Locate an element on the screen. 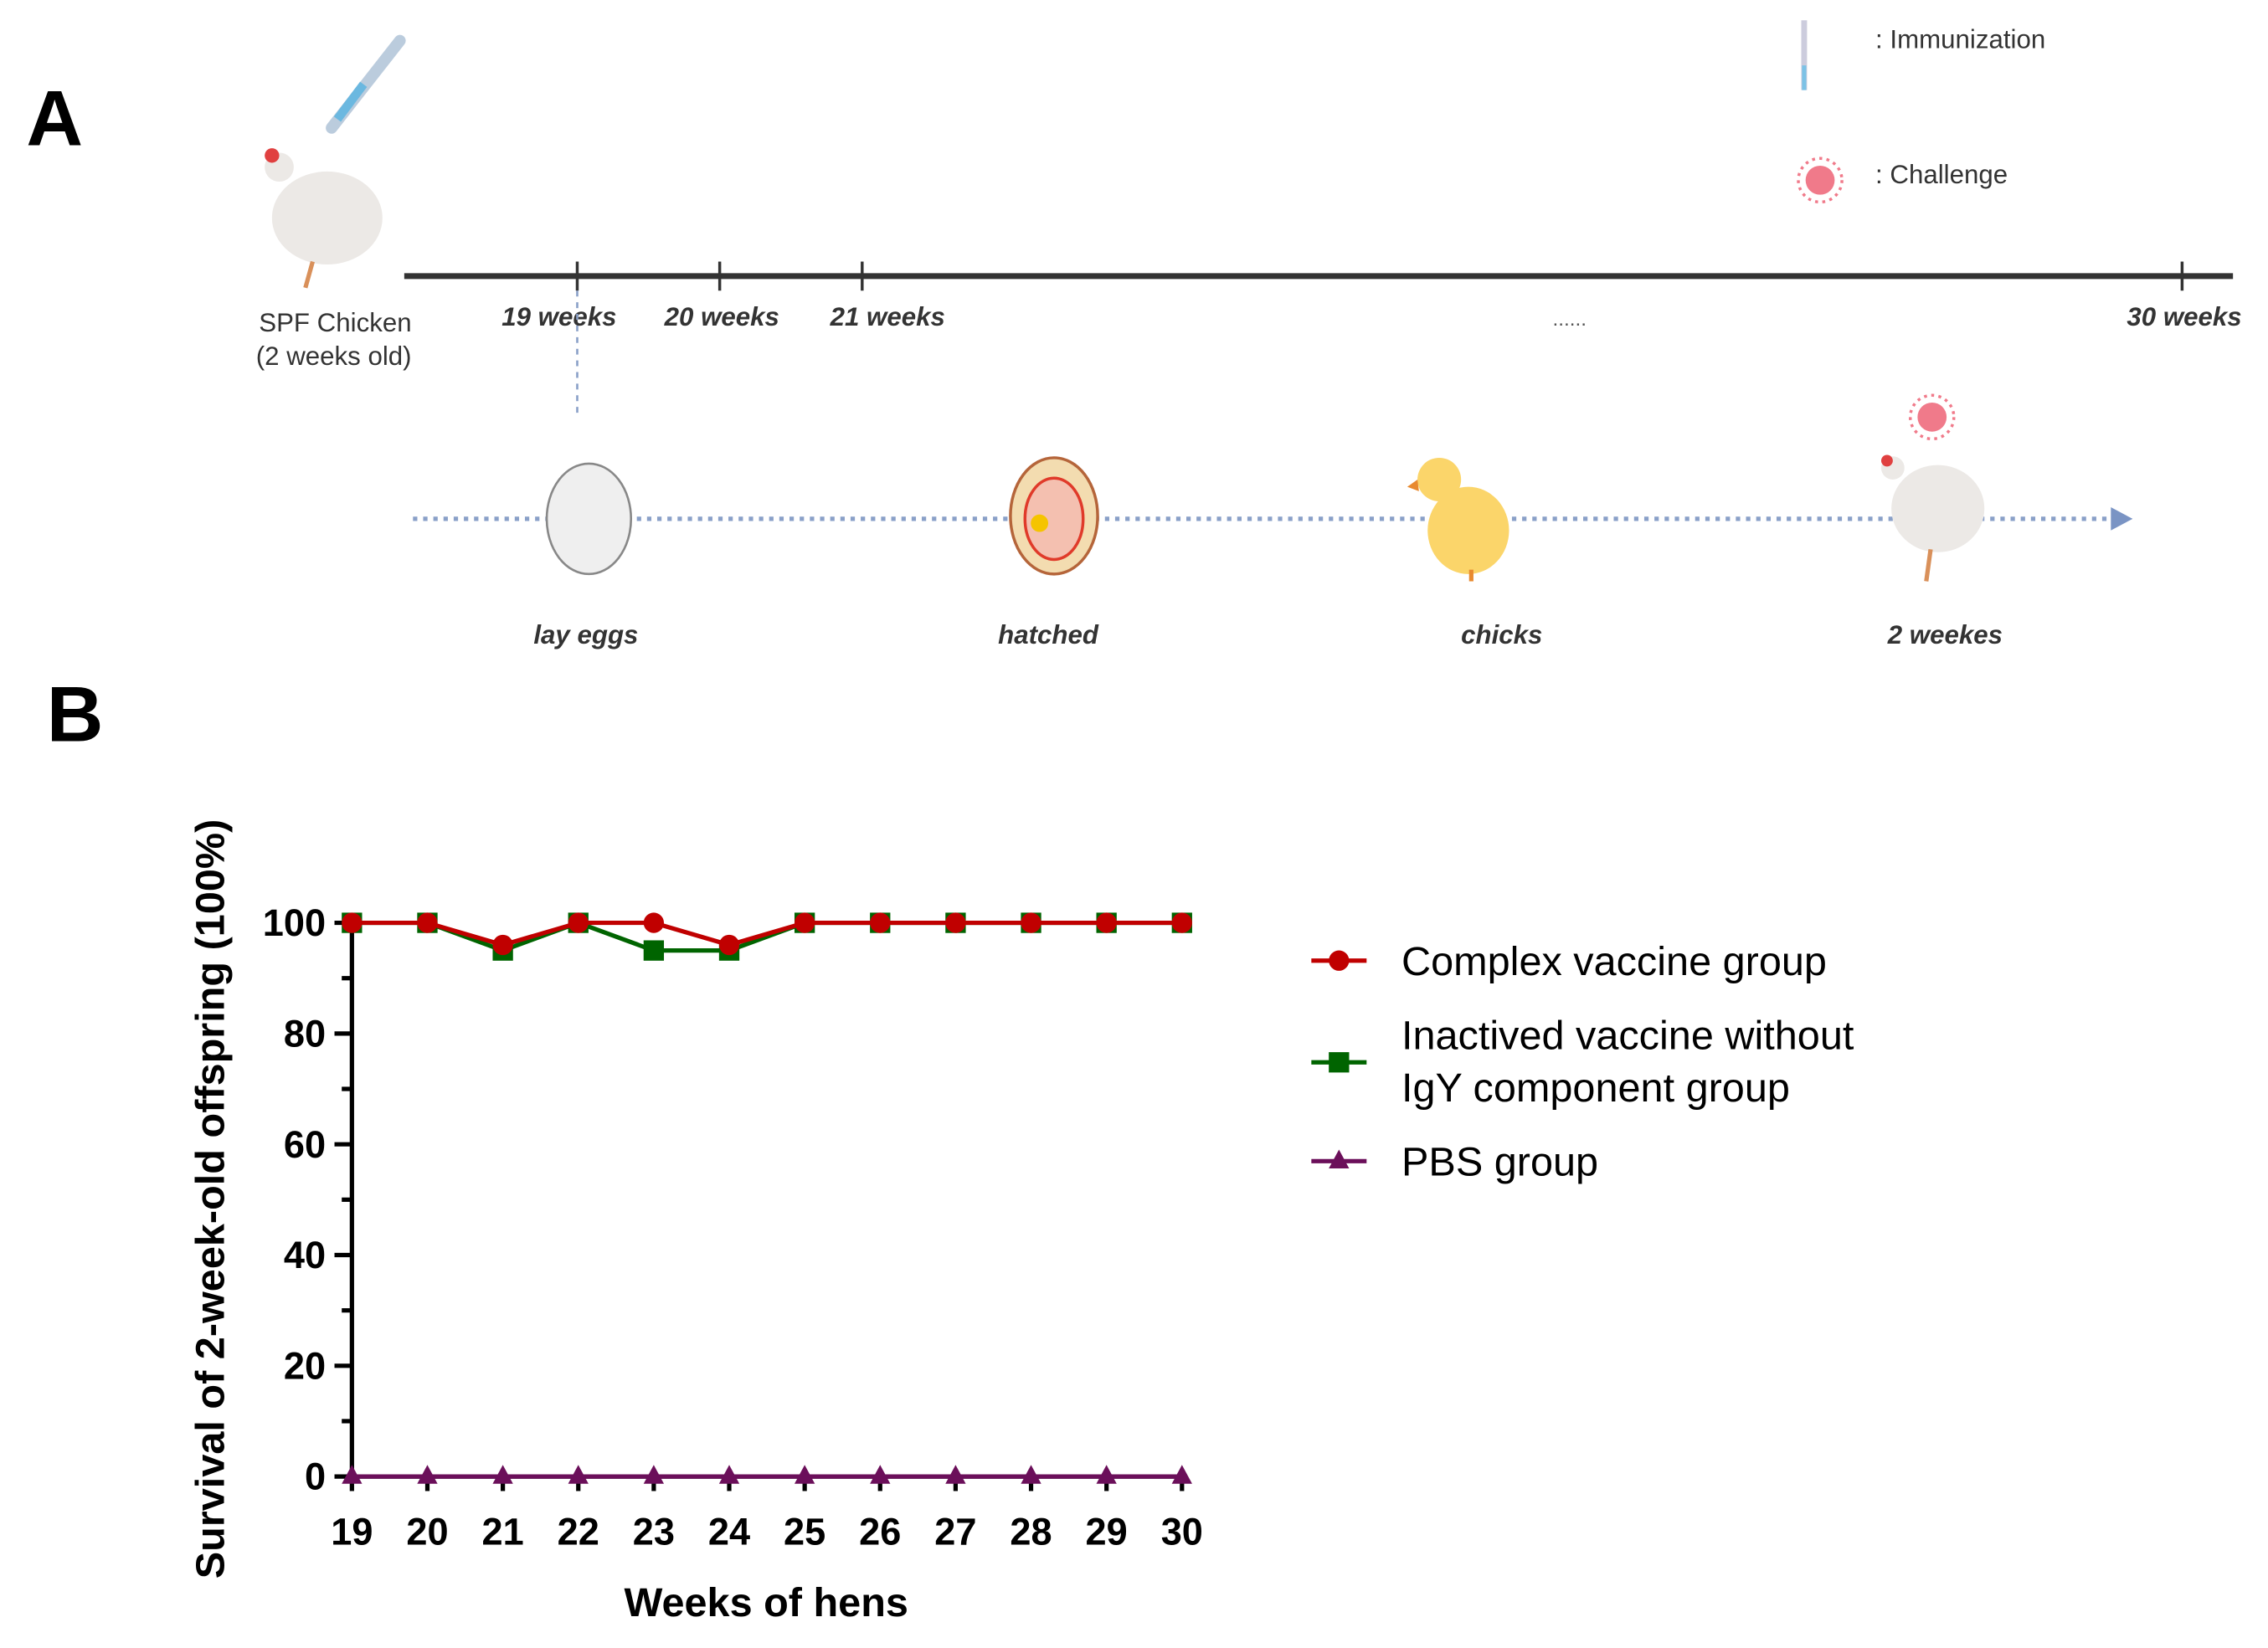 This screenshot has width=2268, height=1648. y-tick-label: 20 is located at coordinates (305, 1366).